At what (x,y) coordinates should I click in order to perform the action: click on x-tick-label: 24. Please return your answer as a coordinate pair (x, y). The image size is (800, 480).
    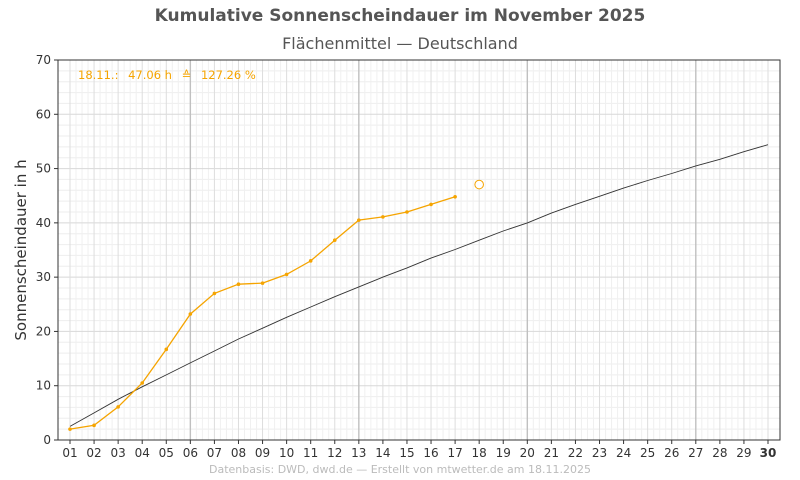
    Looking at the image, I should click on (623, 453).